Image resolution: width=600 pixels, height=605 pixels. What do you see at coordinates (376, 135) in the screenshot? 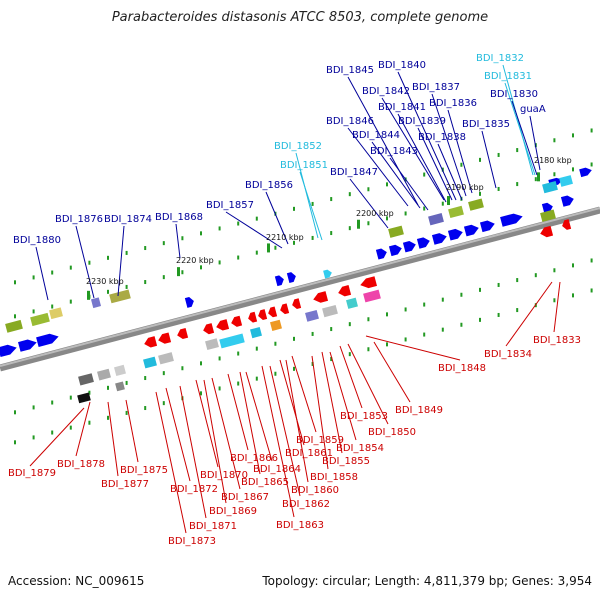
I see `gene-label: BDI_1844` at bounding box center [376, 135].